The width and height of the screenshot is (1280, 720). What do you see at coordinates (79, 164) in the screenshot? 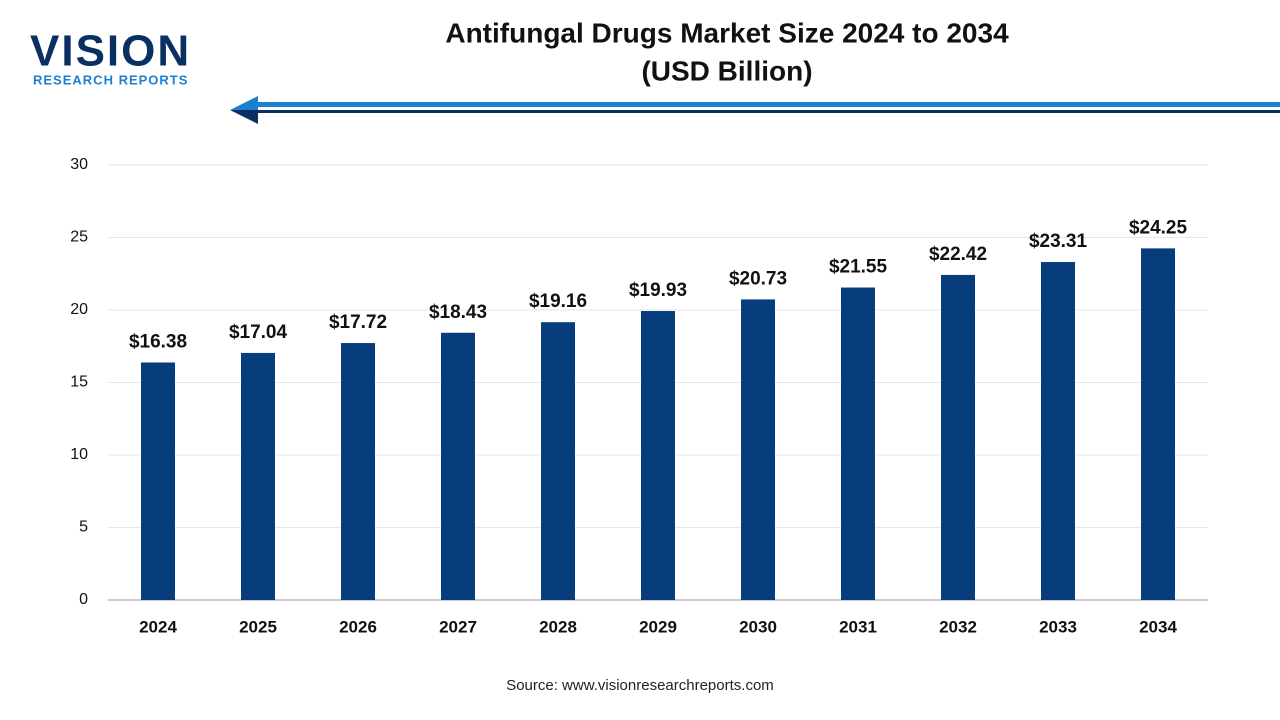
I see `y-tick-label: 30` at bounding box center [79, 164].